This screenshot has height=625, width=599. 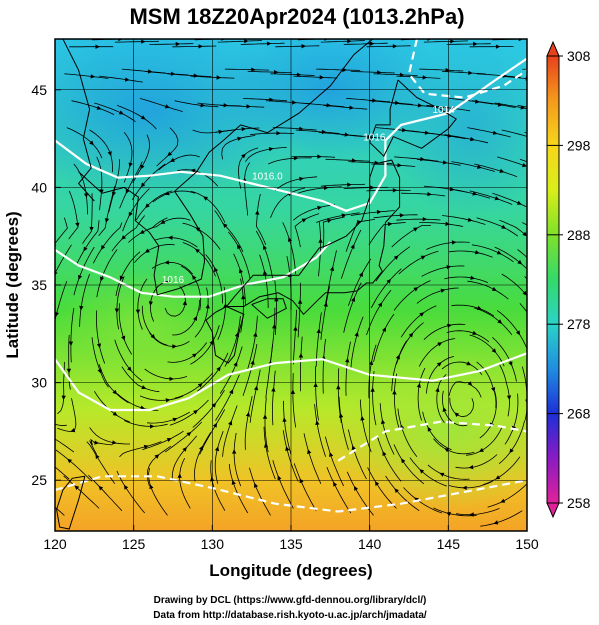 What do you see at coordinates (39, 285) in the screenshot?
I see `y-tick-label-2: 35` at bounding box center [39, 285].